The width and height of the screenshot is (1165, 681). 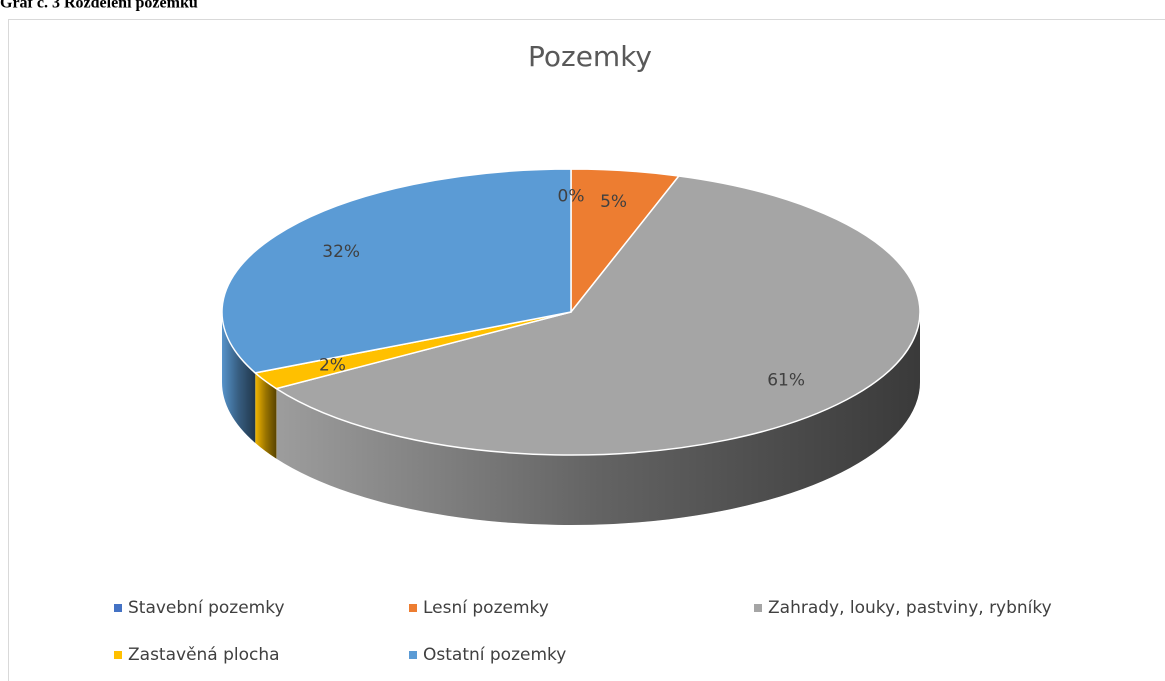 What do you see at coordinates (590, 56) in the screenshot?
I see `chart-title: Pozemky` at bounding box center [590, 56].